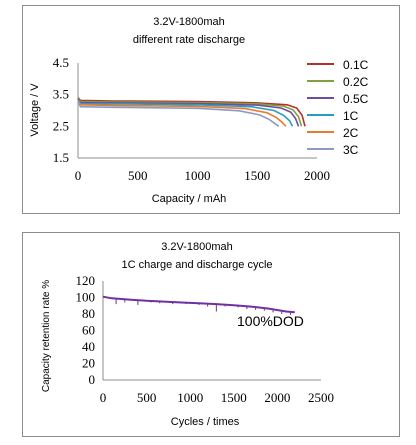 The image size is (416, 445). What do you see at coordinates (351, 116) in the screenshot?
I see `legend-label: 1C` at bounding box center [351, 116].